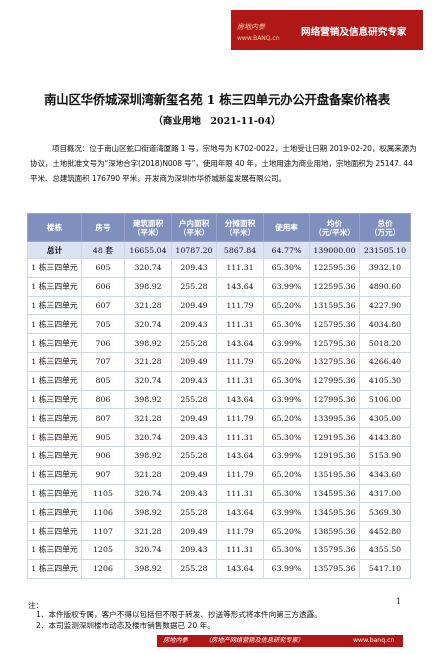 The width and height of the screenshot is (434, 654). Describe the element at coordinates (385, 474) in the screenshot. I see `table-cell: 4343.60` at that location.